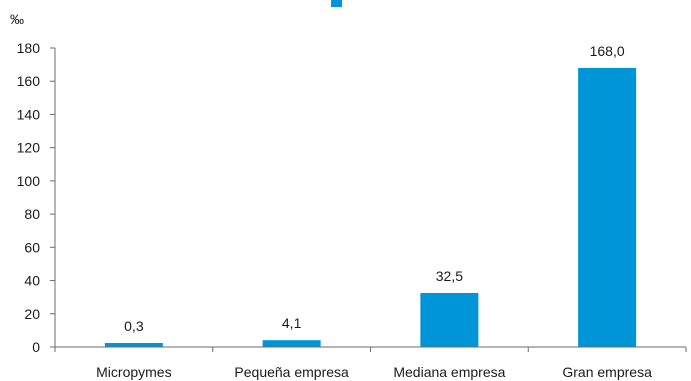 The width and height of the screenshot is (691, 381). What do you see at coordinates (607, 51) in the screenshot?
I see `data-label: 168,0` at bounding box center [607, 51].